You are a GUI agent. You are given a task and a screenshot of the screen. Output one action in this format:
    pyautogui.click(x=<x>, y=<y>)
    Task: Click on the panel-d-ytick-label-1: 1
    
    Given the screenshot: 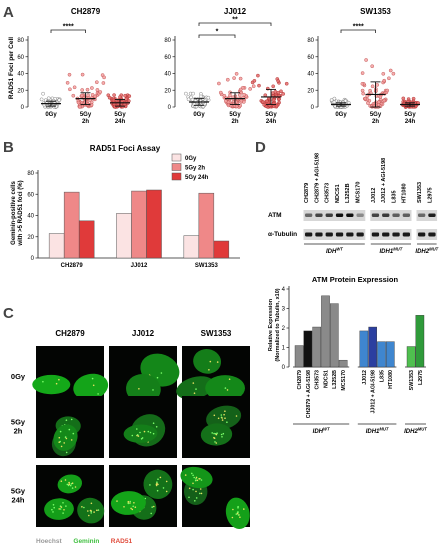 What is the action you would take?
    pyautogui.click(x=284, y=349)
    